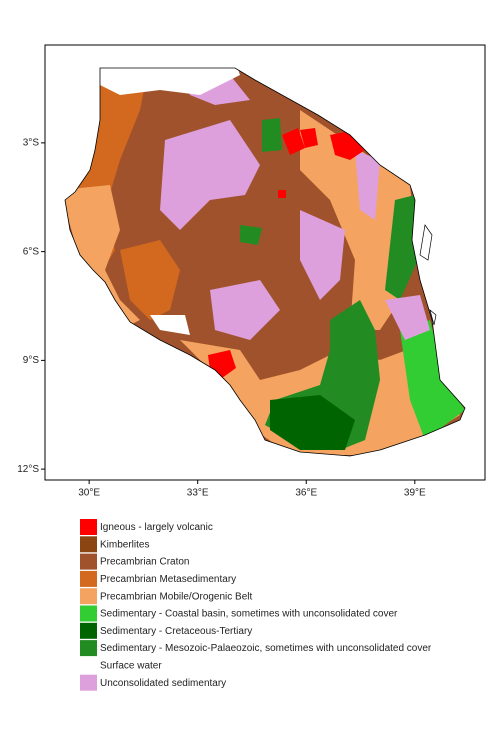 Image resolution: width=500 pixels, height=750 pixels. What do you see at coordinates (124, 544) in the screenshot?
I see `legend-label: Kimberlites` at bounding box center [124, 544].